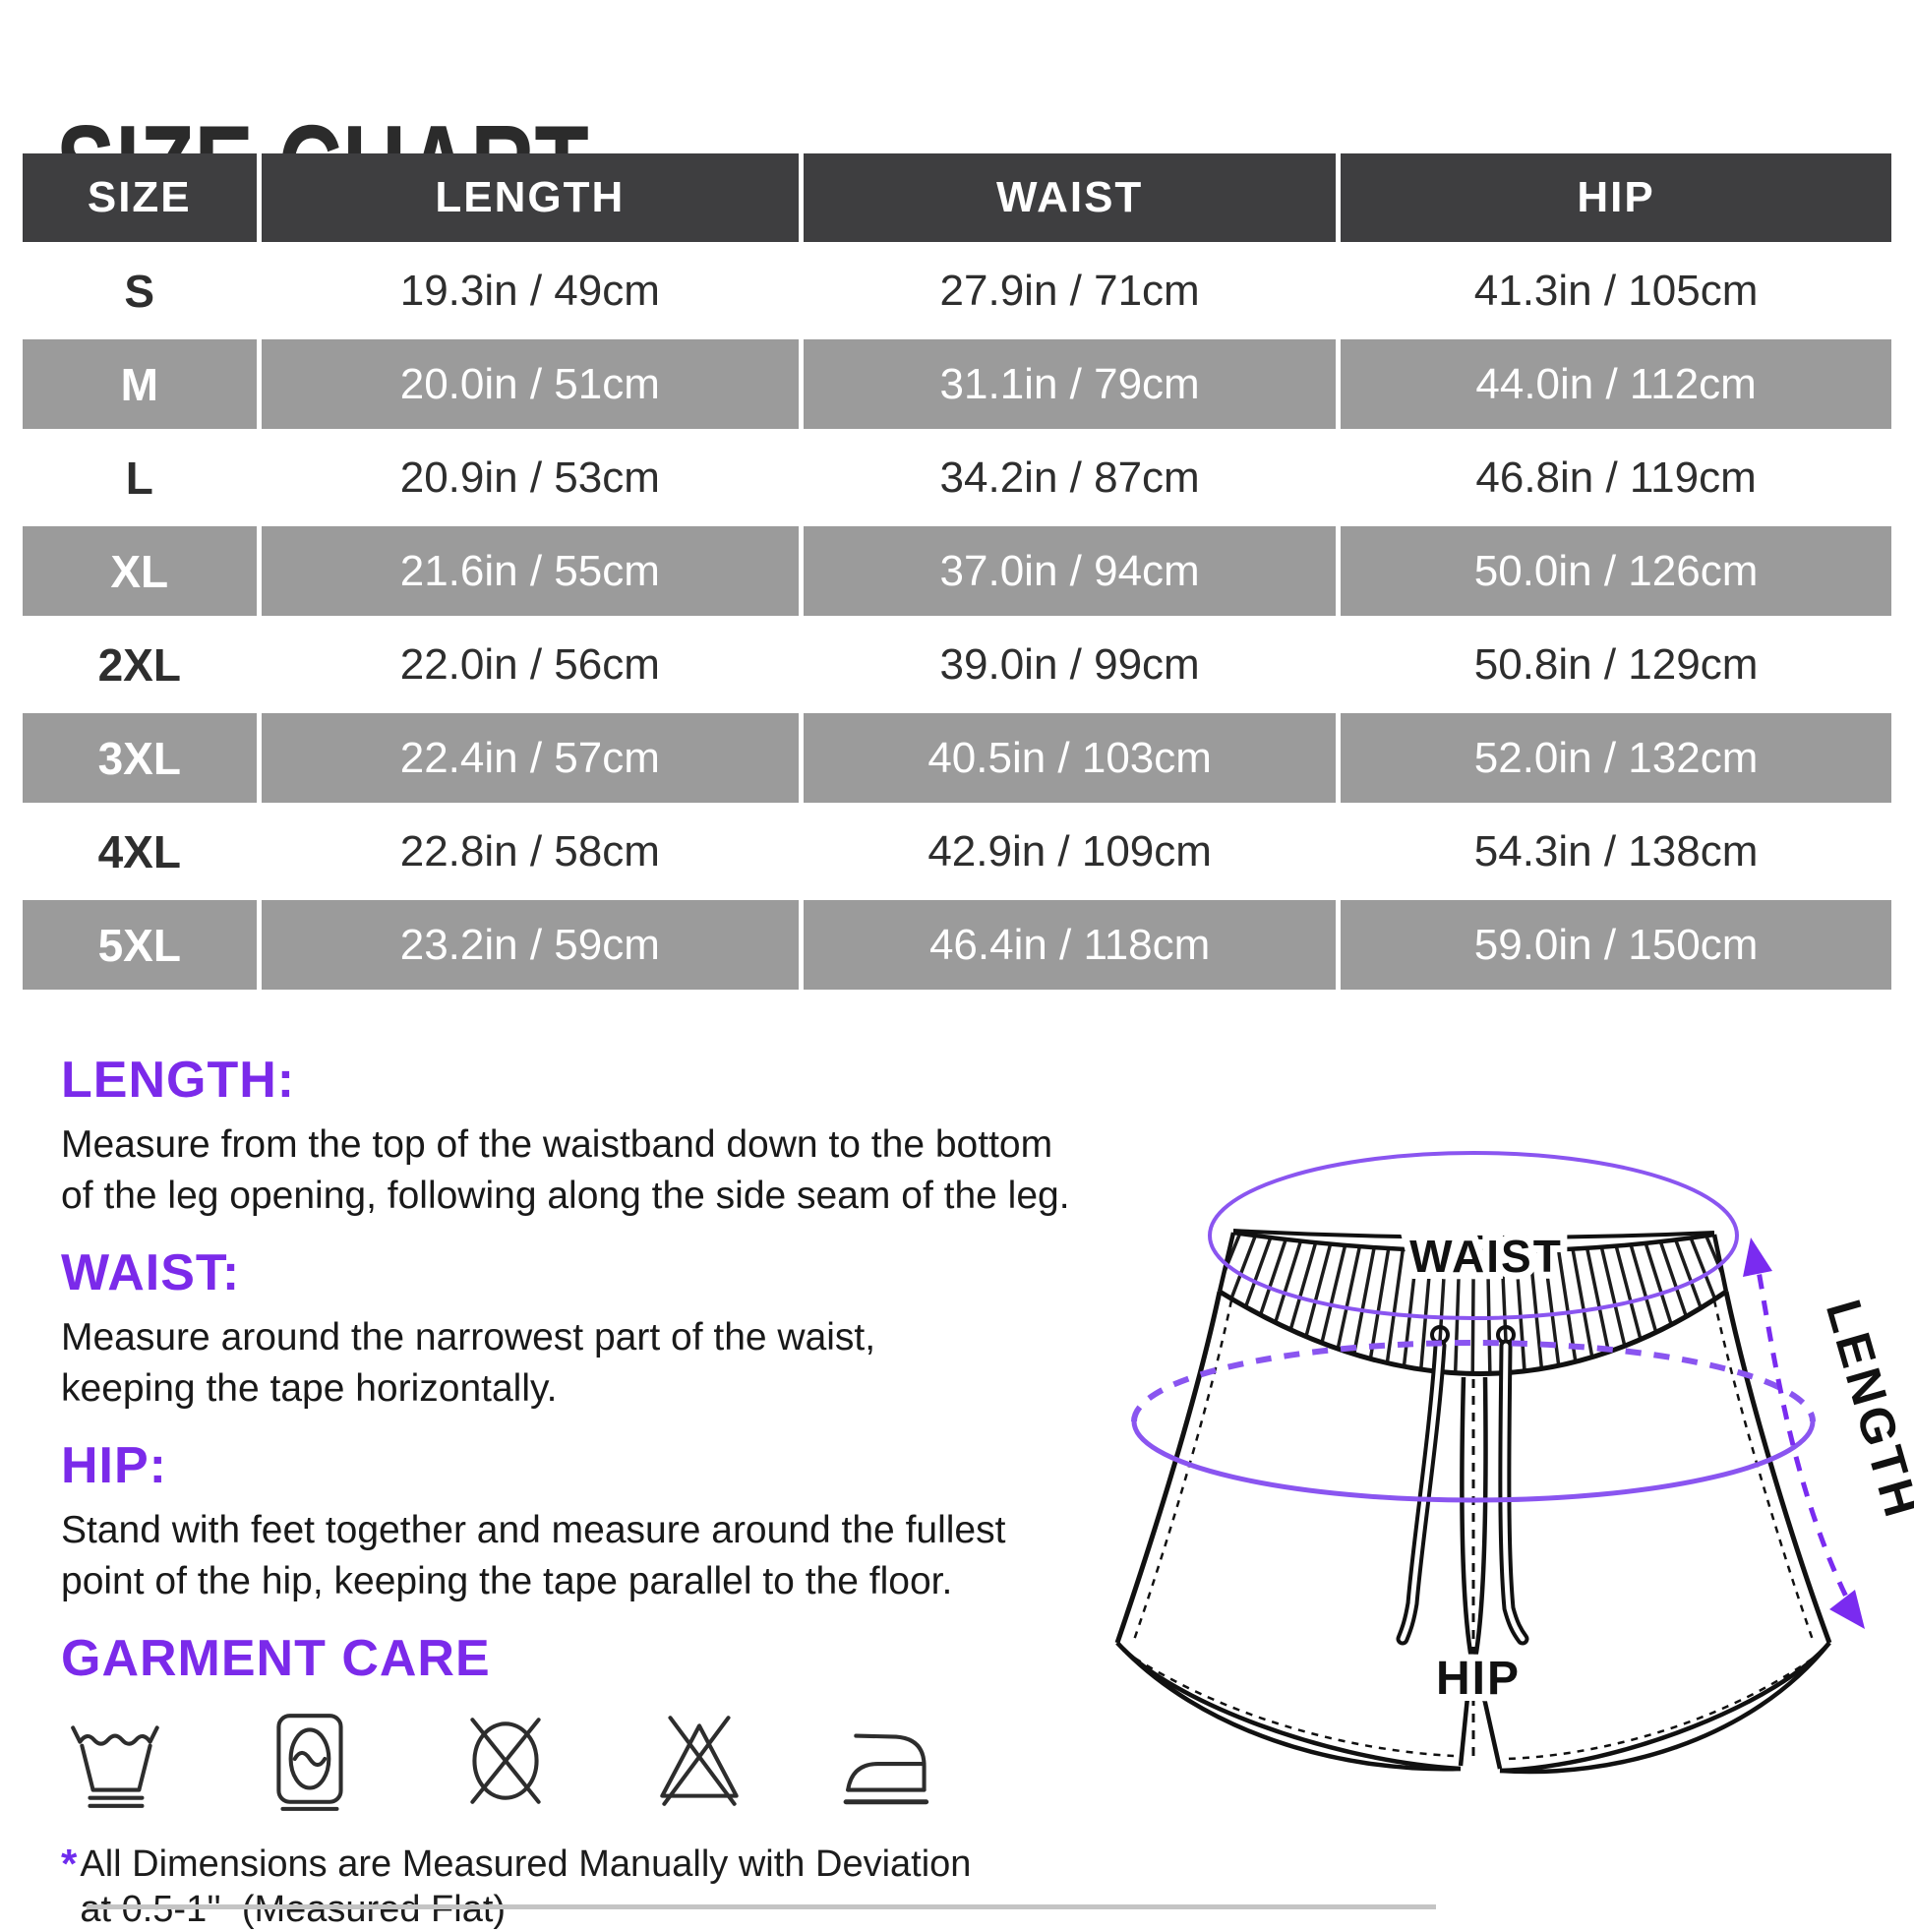  I want to click on measurement-marks, so click(1498, 1390).